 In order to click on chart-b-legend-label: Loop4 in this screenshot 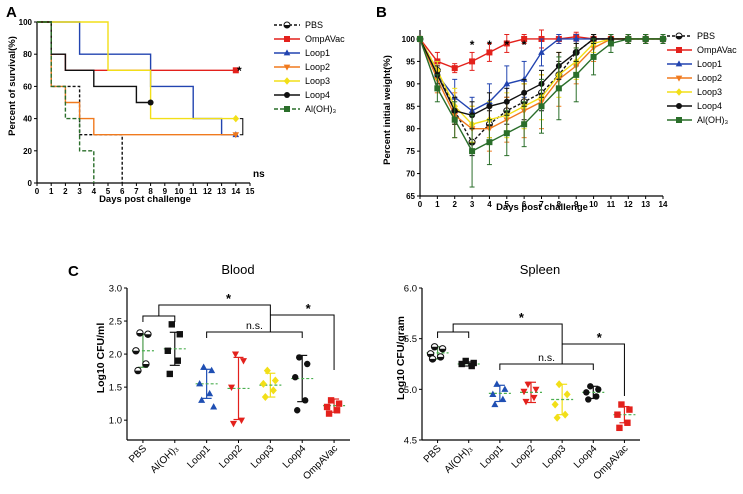, I will do `click(709, 106)`.